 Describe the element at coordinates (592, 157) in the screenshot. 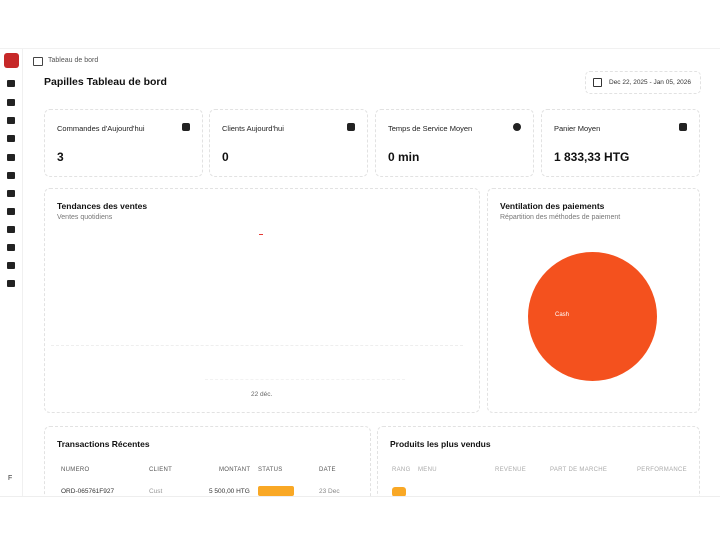

I see `kpi-value: 1 833,33 HTG` at that location.